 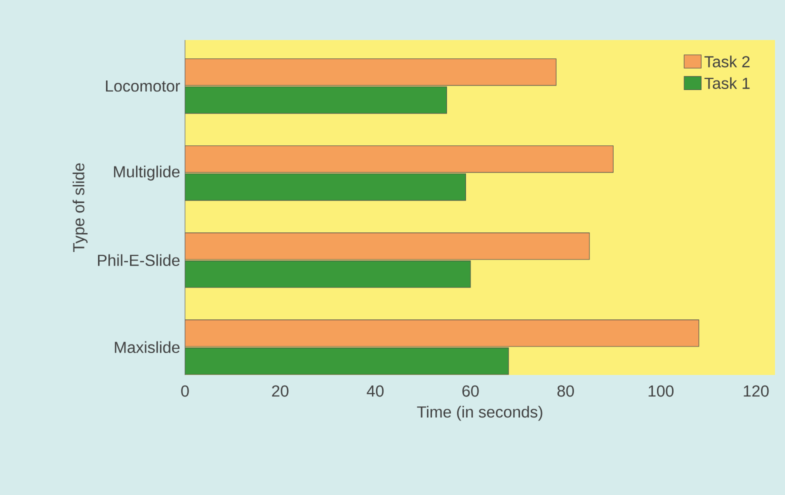 I want to click on y-tick-label: Phil-E-Slide, so click(x=139, y=260).